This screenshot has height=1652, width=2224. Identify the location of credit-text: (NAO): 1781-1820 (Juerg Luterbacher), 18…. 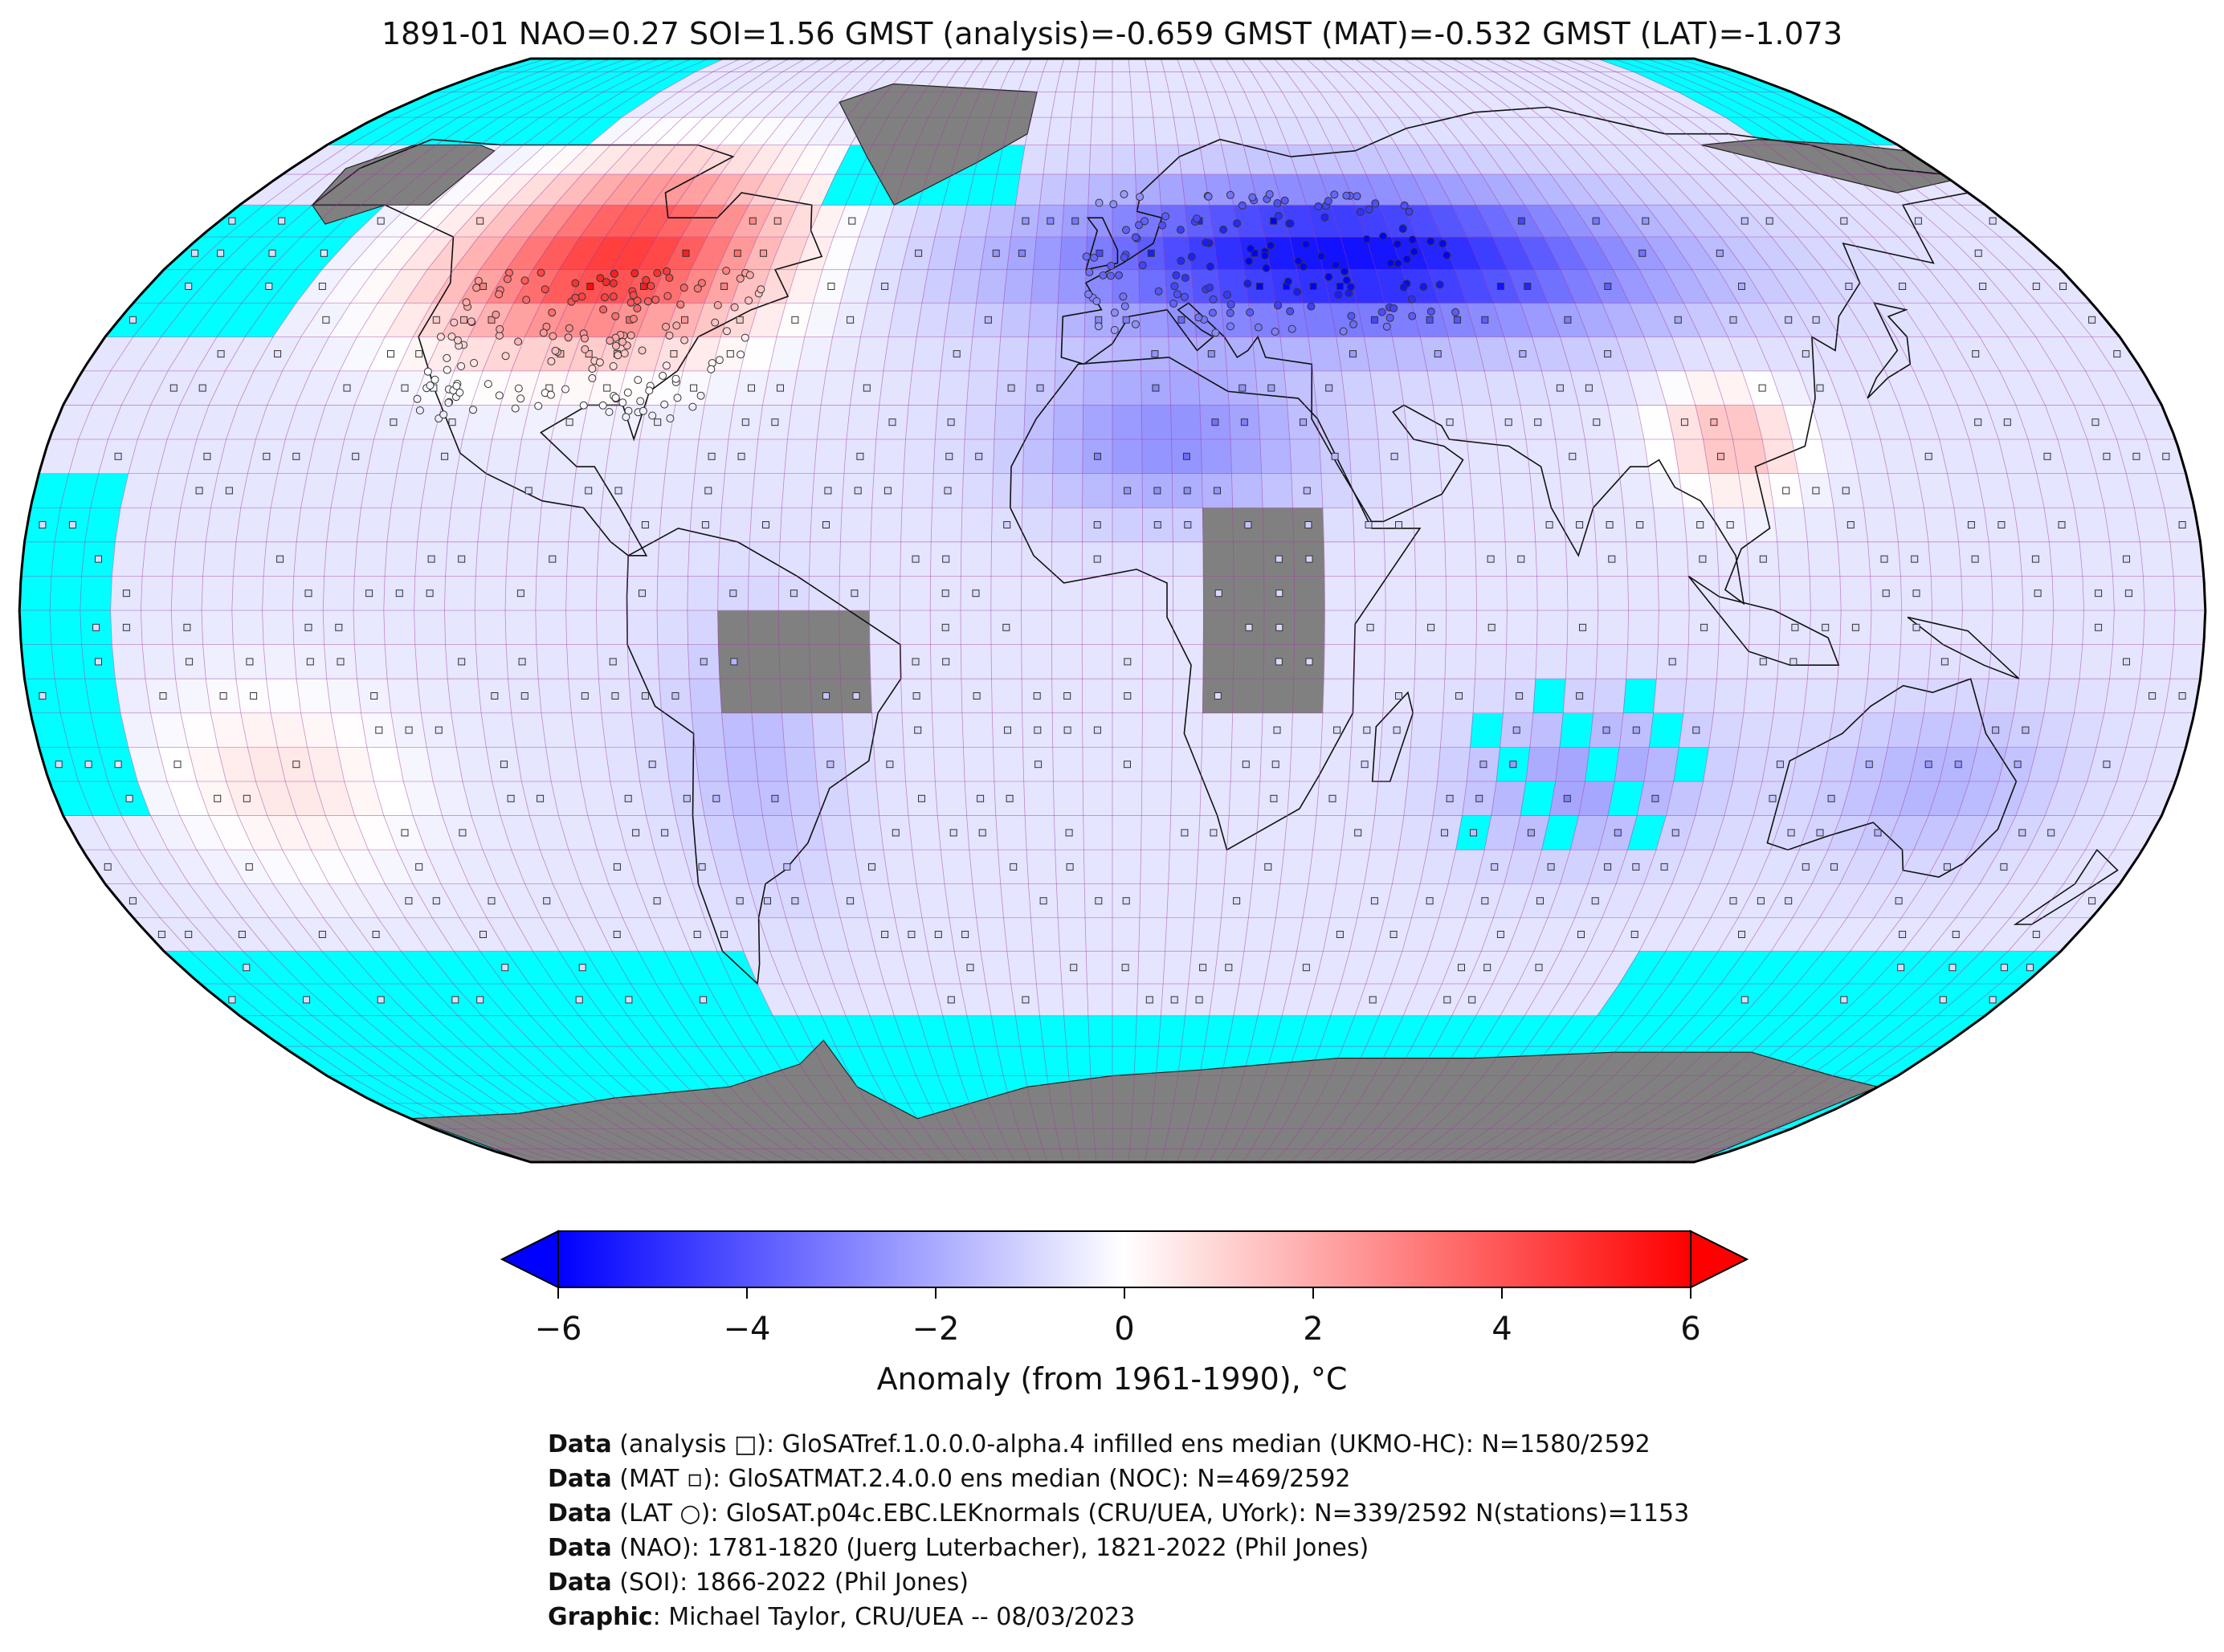
(990, 1548).